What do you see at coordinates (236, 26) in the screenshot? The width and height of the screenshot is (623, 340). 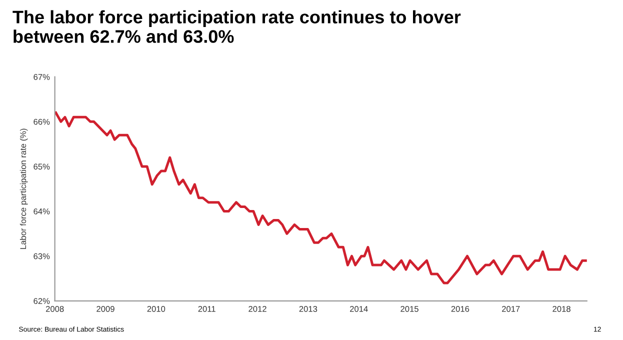 I see `chart-title: The labor force participation rate continues to hover between 62.7% and 63.0%` at bounding box center [236, 26].